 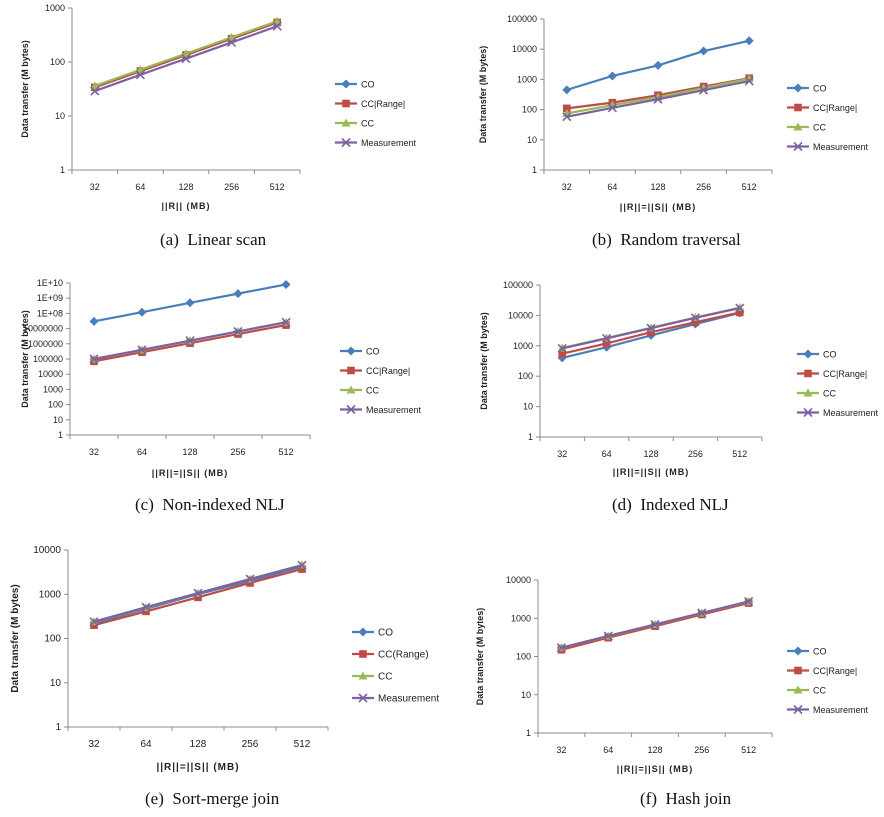 What do you see at coordinates (43, 329) in the screenshot?
I see `y-tick-label: 10000000` at bounding box center [43, 329].